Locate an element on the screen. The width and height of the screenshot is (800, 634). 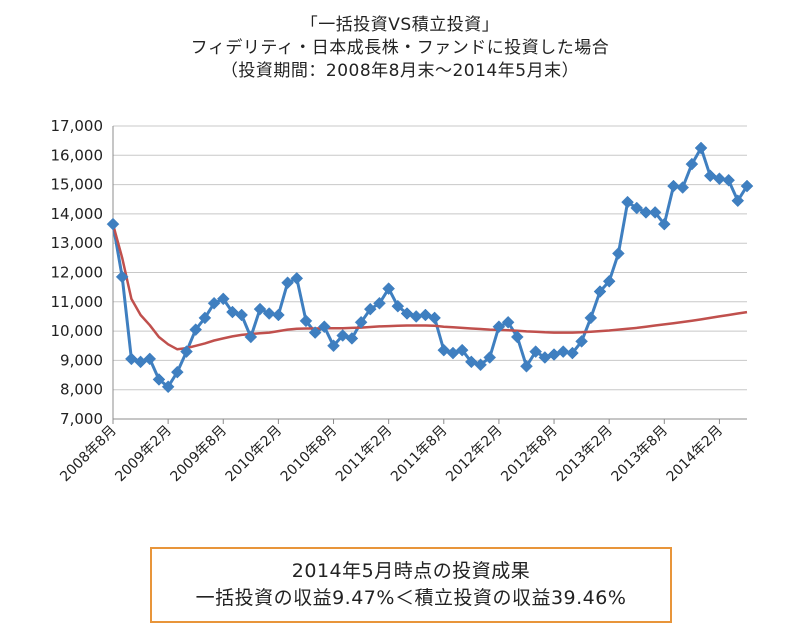
title-line-1: 「一括投資VS積立投資」 is located at coordinates (400, 25).